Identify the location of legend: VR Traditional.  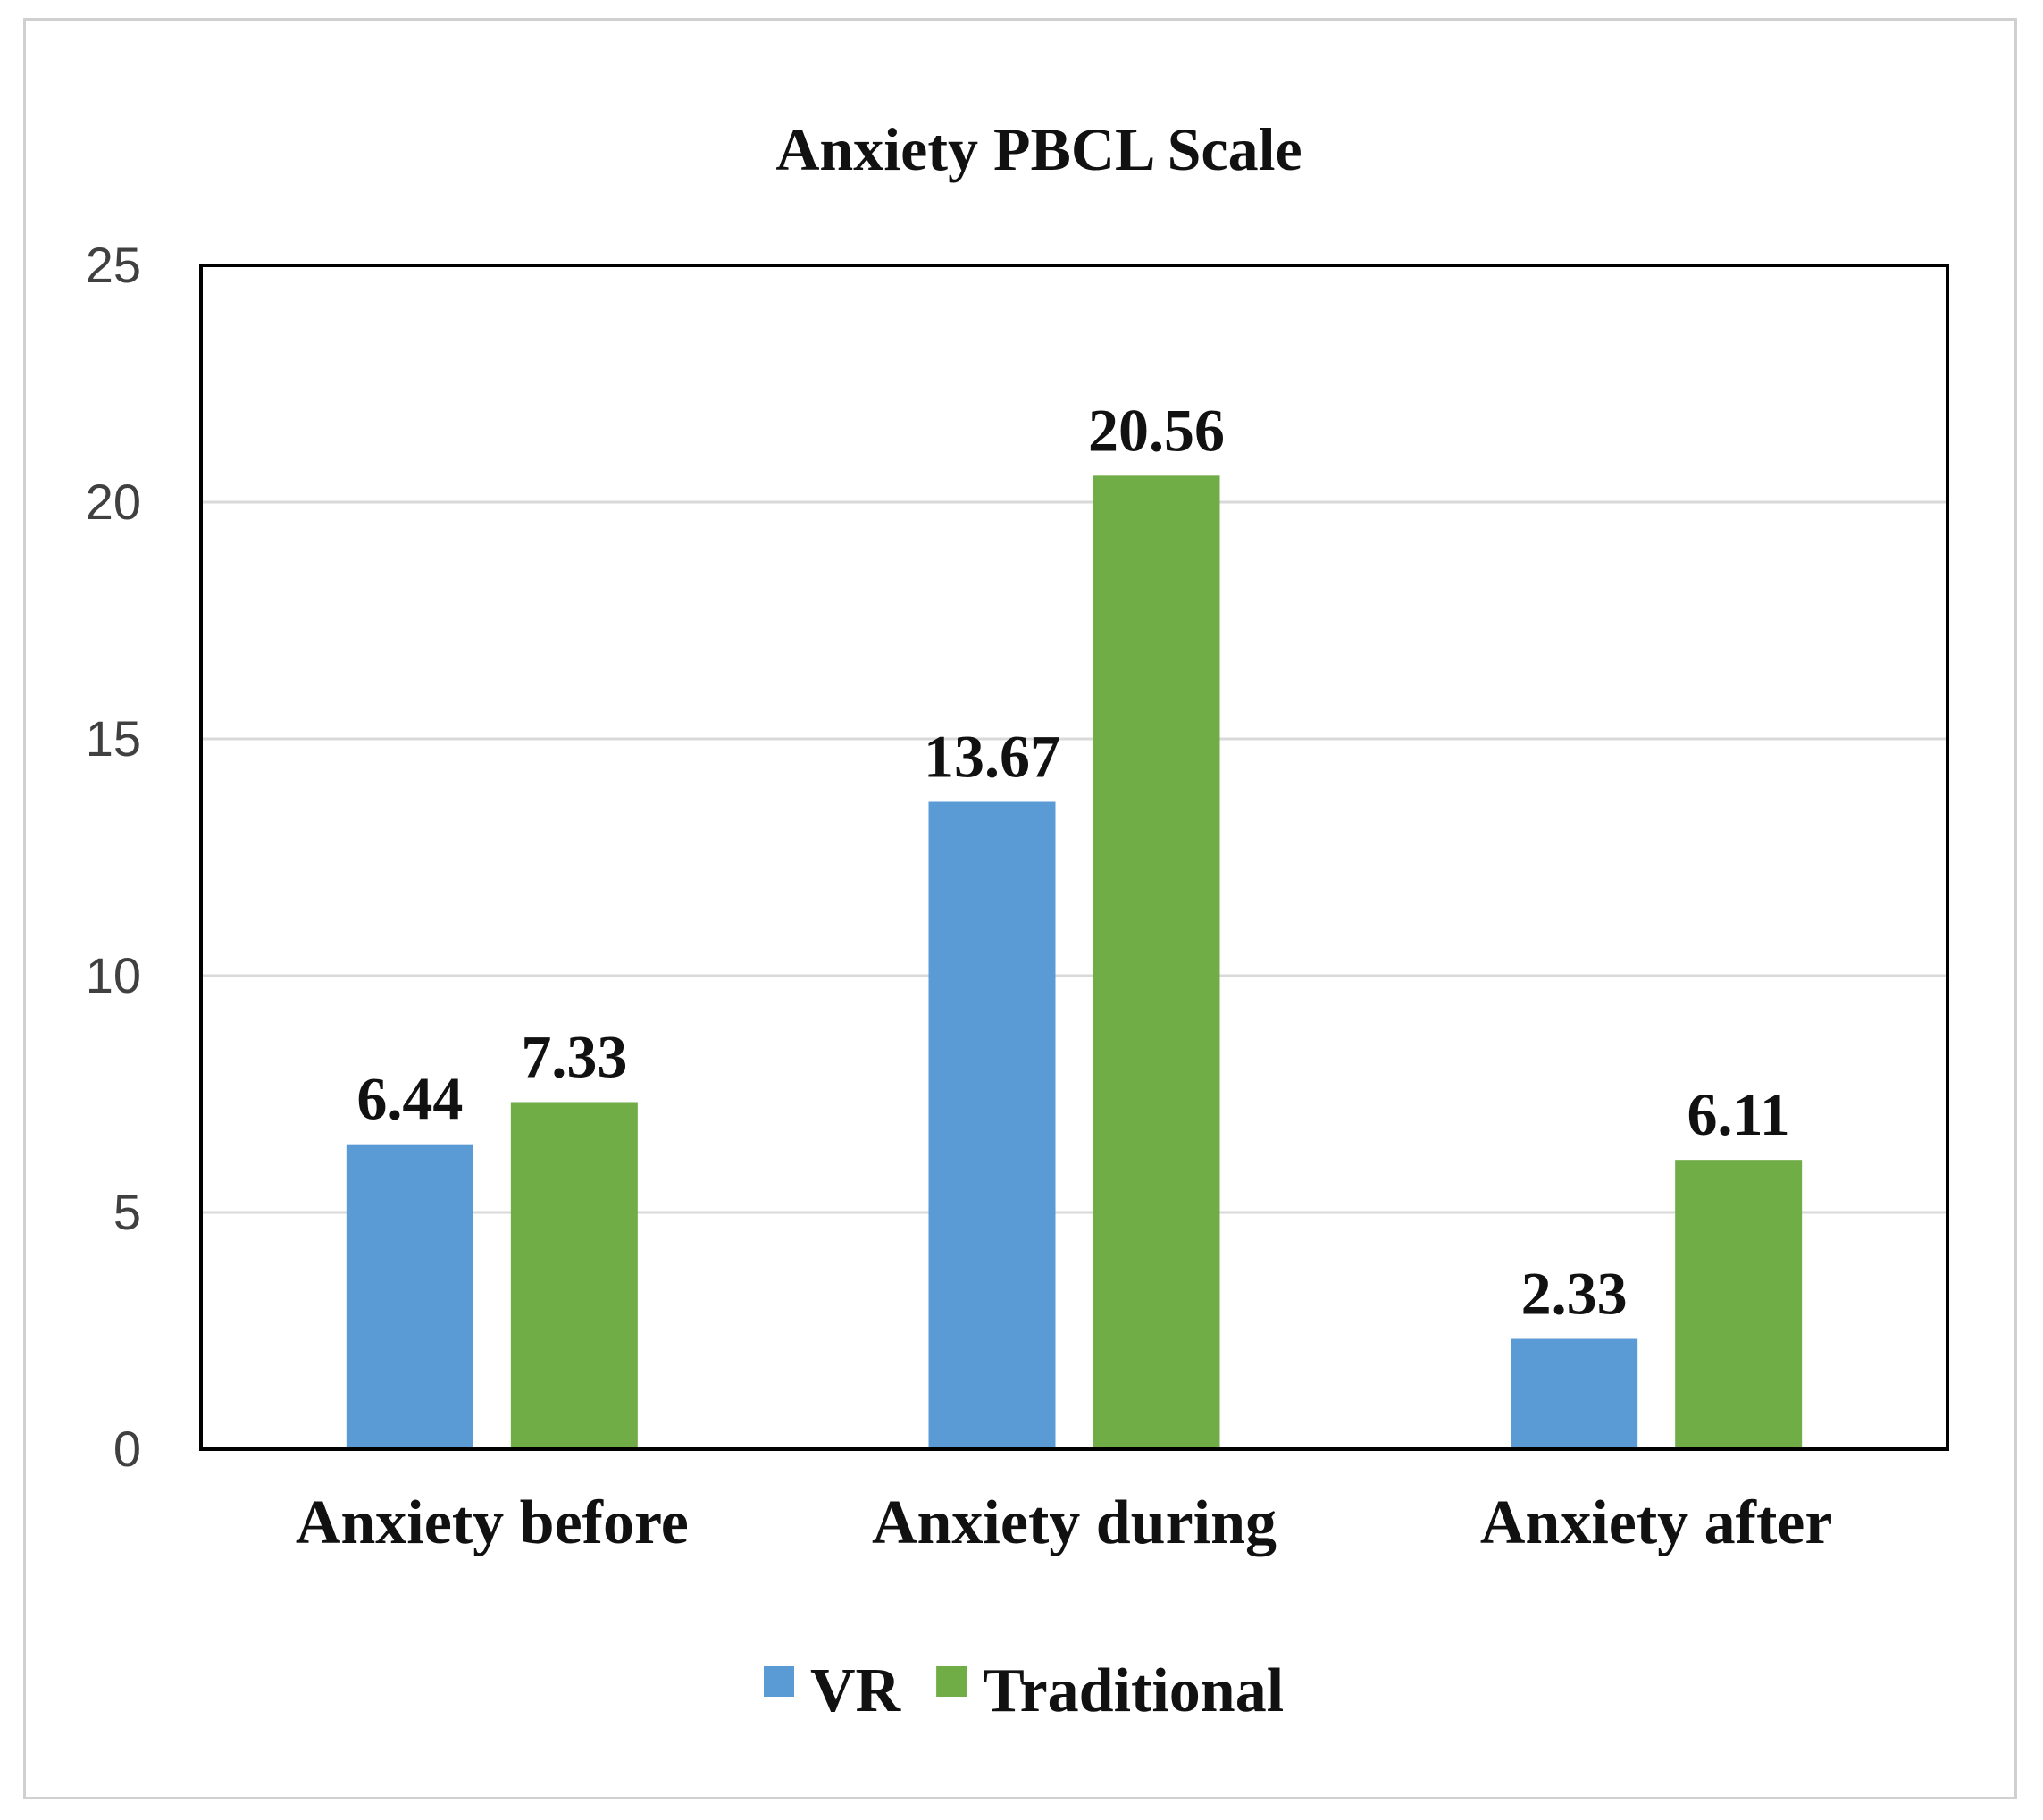
(1024, 1691).